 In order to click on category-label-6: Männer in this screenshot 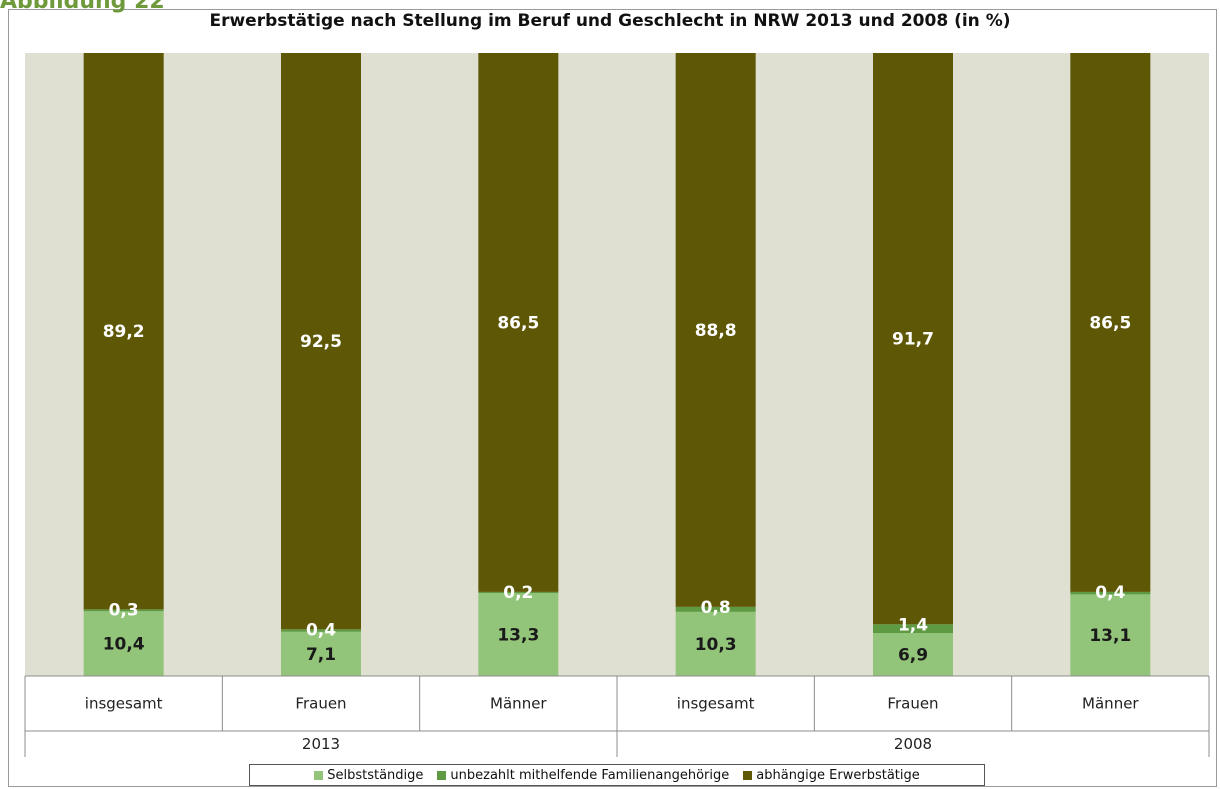, I will do `click(1110, 704)`.